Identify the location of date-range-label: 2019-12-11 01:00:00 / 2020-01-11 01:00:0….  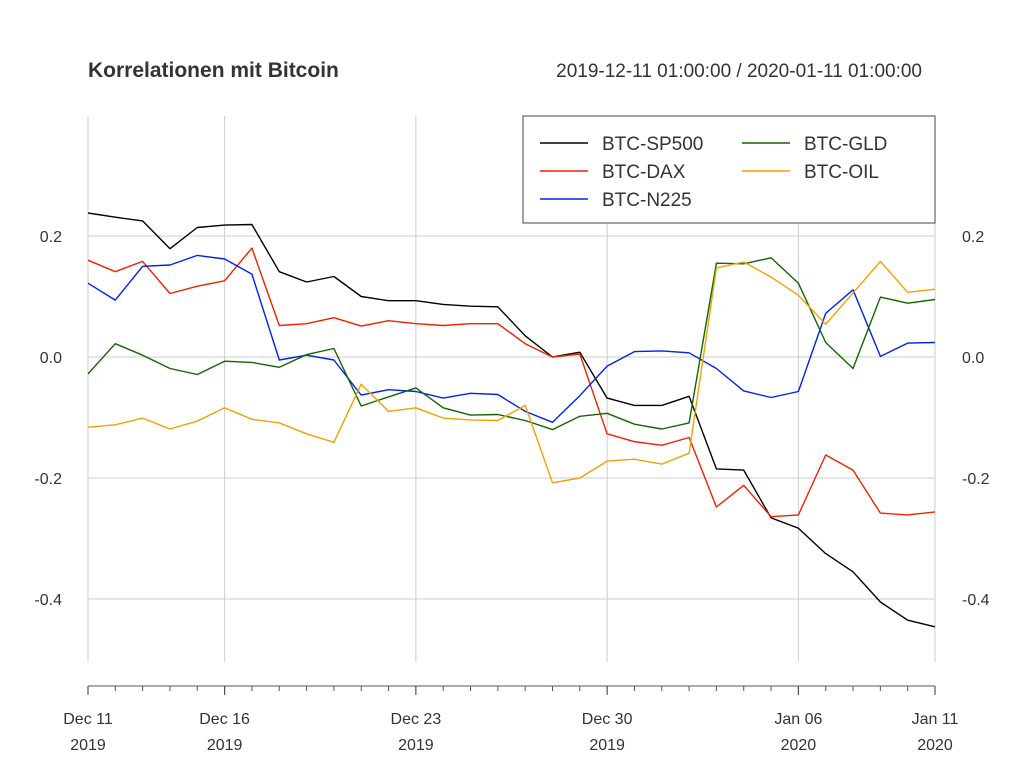
(739, 71).